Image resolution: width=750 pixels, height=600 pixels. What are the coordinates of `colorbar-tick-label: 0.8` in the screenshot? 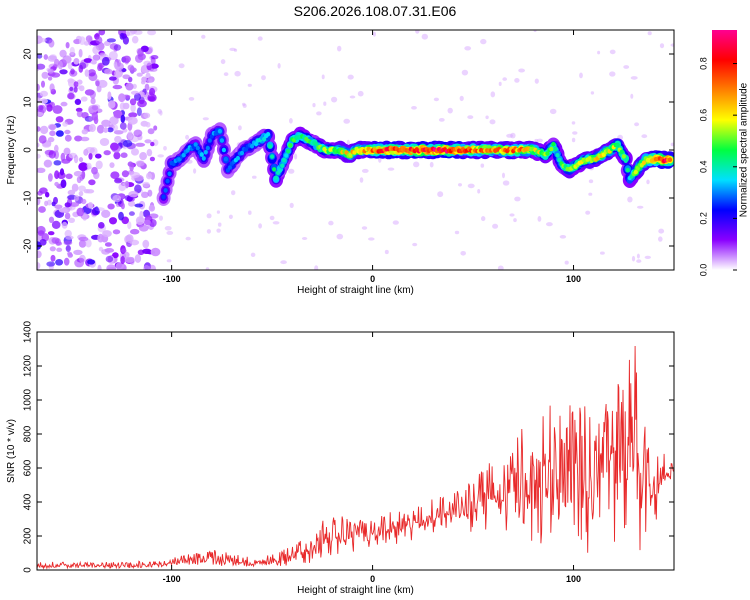 It's located at (703, 63).